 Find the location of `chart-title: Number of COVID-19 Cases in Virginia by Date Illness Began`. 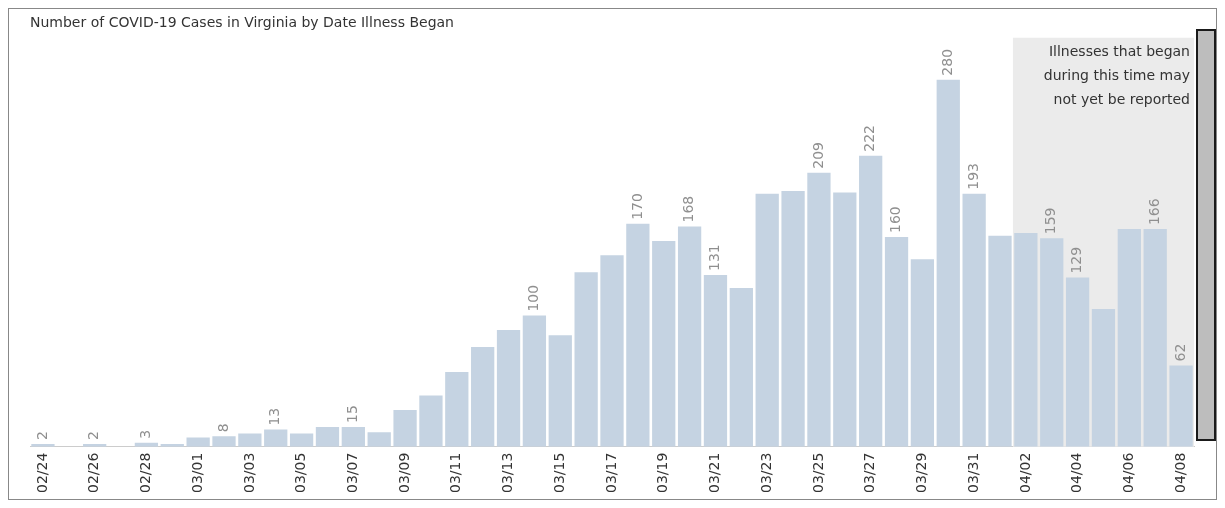

chart-title: Number of COVID-19 Cases in Virginia by Date Illness Began is located at coordinates (242, 22).